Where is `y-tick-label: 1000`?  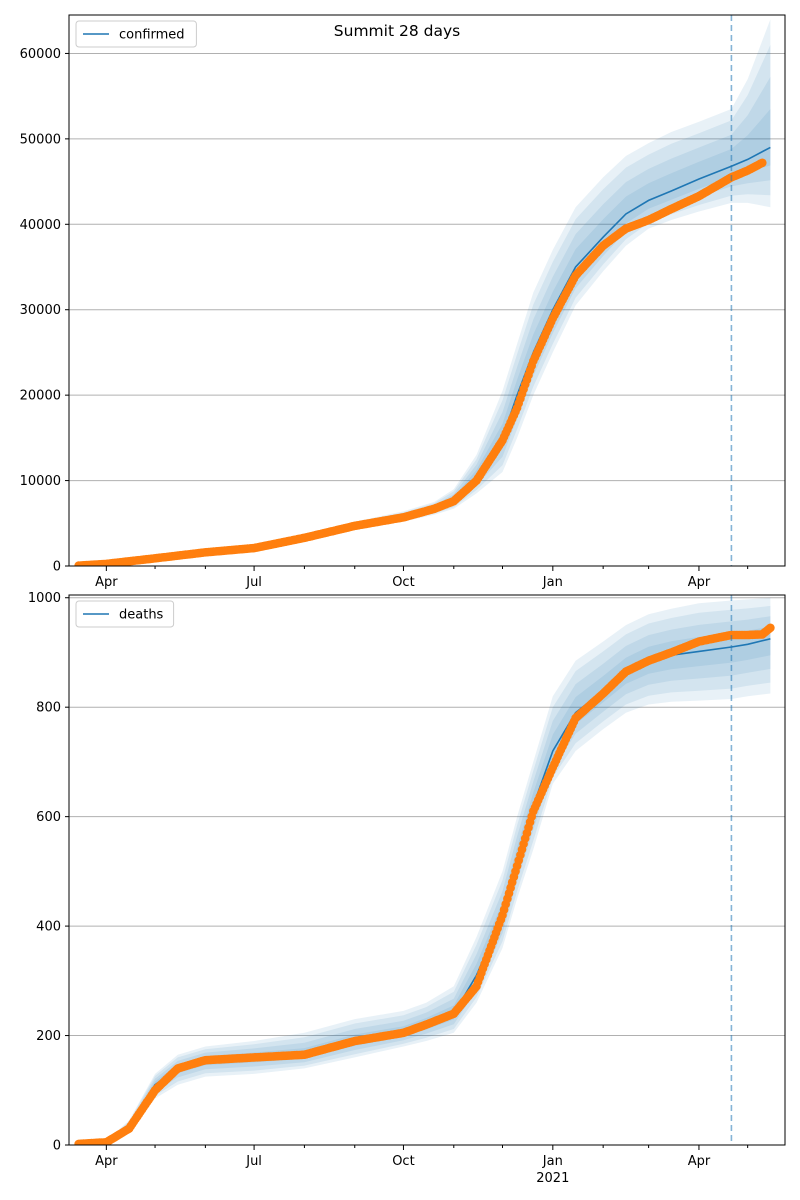 y-tick-label: 1000 is located at coordinates (44, 598).